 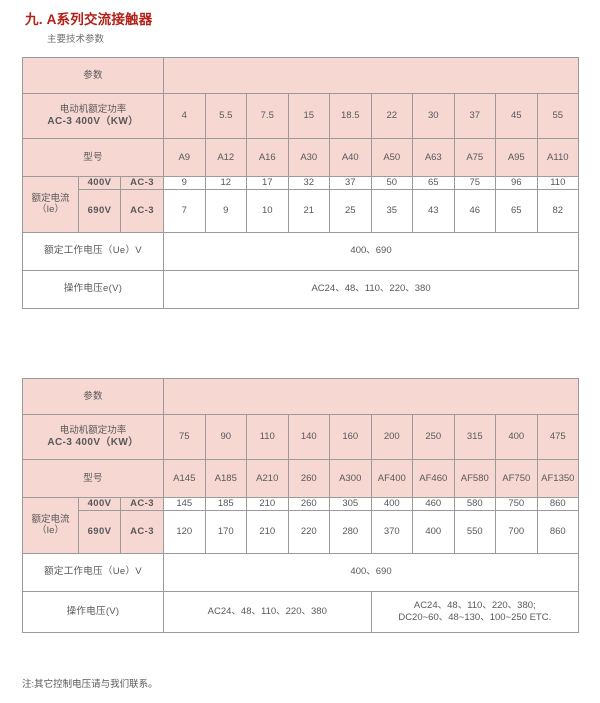 I want to click on t1-current690-5: 35, so click(x=392, y=210).